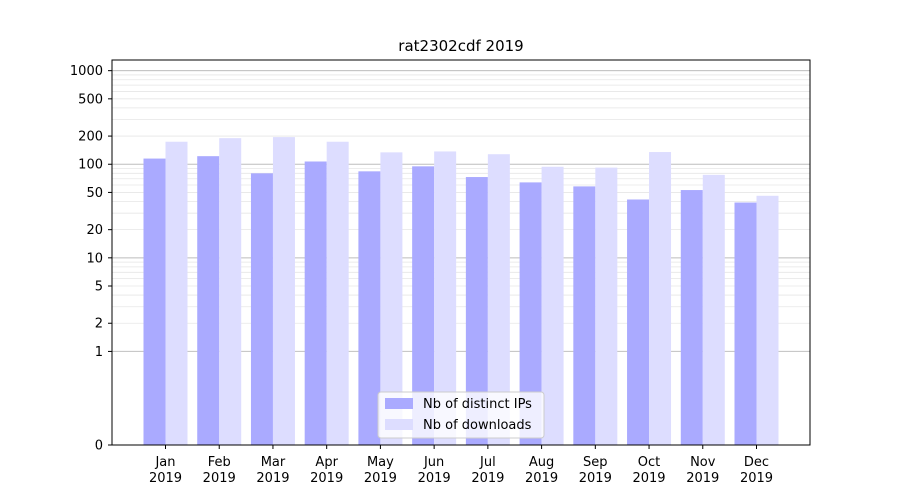 The width and height of the screenshot is (900, 500). I want to click on y-tick-label: 5, so click(99, 287).